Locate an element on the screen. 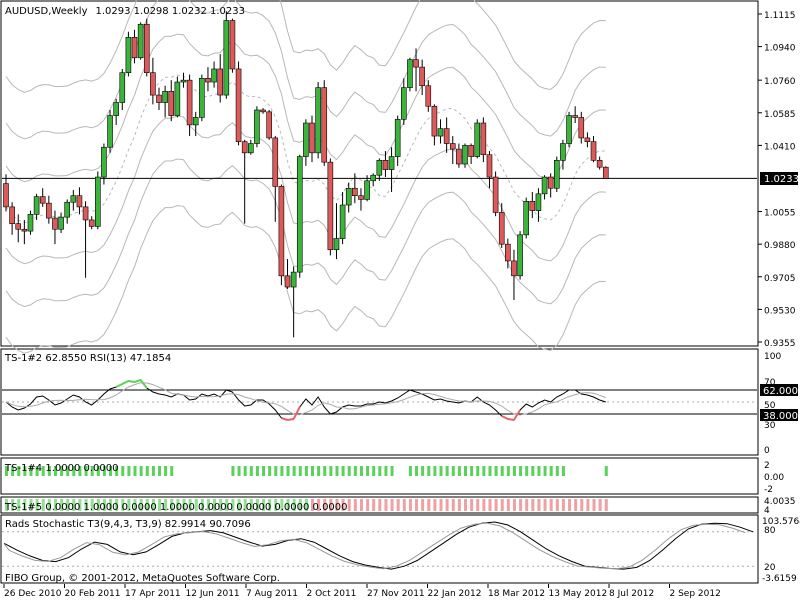 Image resolution: width=800 pixels, height=604 pixels. rsi-signal-line is located at coordinates (305, 399).